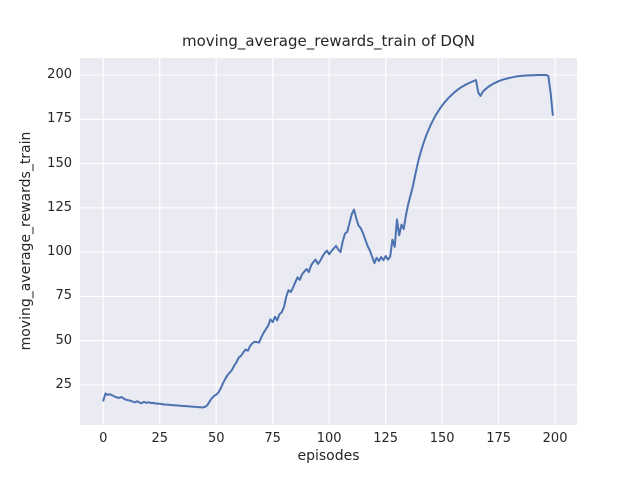 This screenshot has width=640, height=480. I want to click on x-tick-label: 200, so click(555, 438).